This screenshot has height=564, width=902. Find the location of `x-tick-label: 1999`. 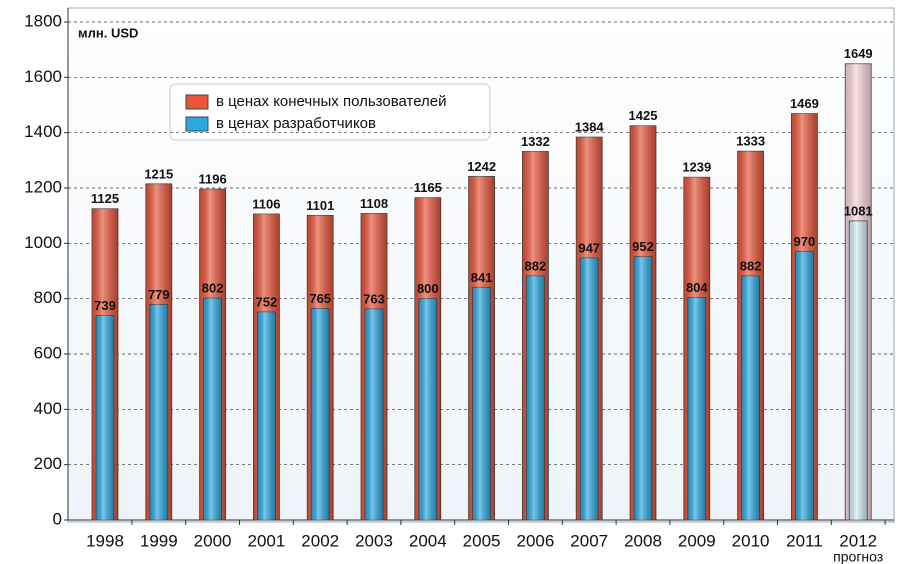

x-tick-label: 1999 is located at coordinates (159, 540).